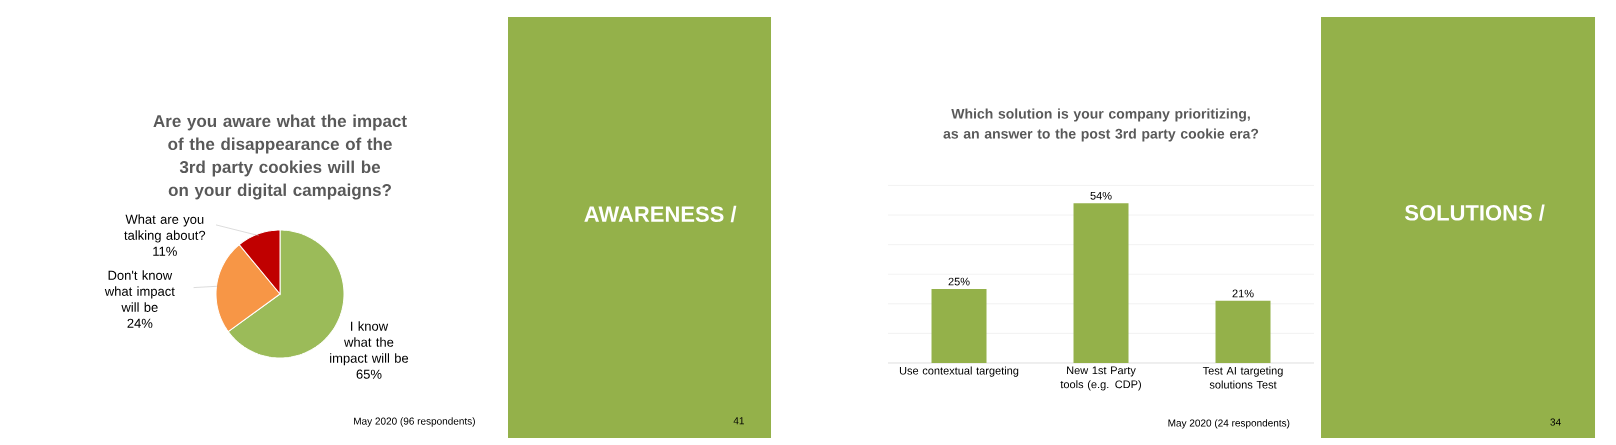 The width and height of the screenshot is (1616, 445). What do you see at coordinates (140, 323) in the screenshot?
I see `data-label: 24%` at bounding box center [140, 323].